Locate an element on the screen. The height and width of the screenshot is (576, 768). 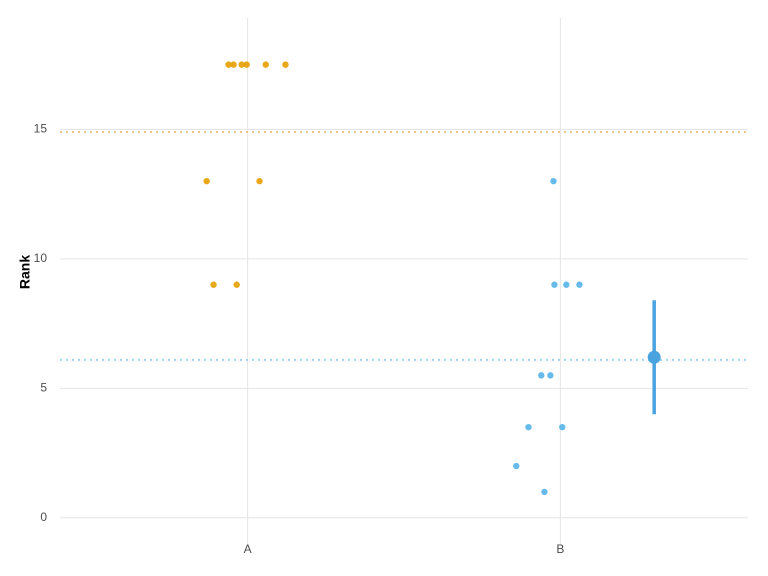
y-tick-label: 5 is located at coordinates (43, 387).